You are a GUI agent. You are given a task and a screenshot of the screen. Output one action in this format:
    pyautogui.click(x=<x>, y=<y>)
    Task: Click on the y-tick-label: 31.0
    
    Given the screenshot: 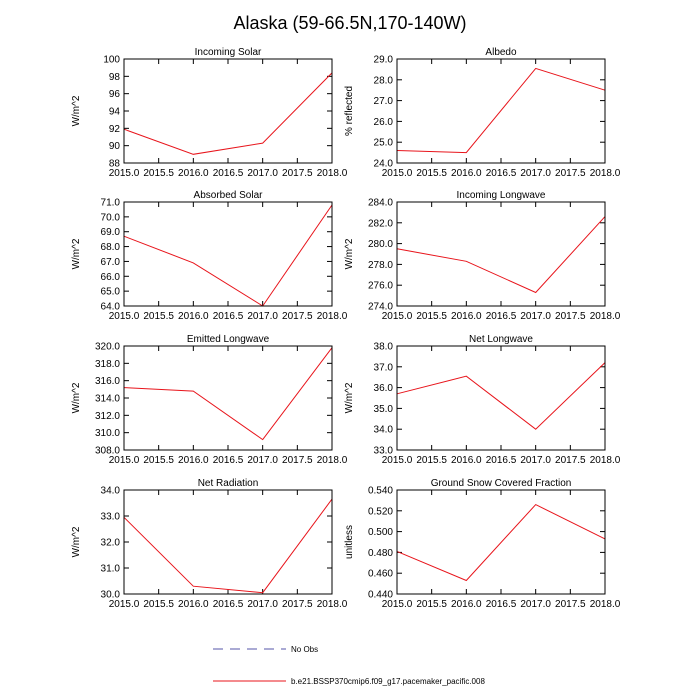 What is the action you would take?
    pyautogui.click(x=111, y=569)
    